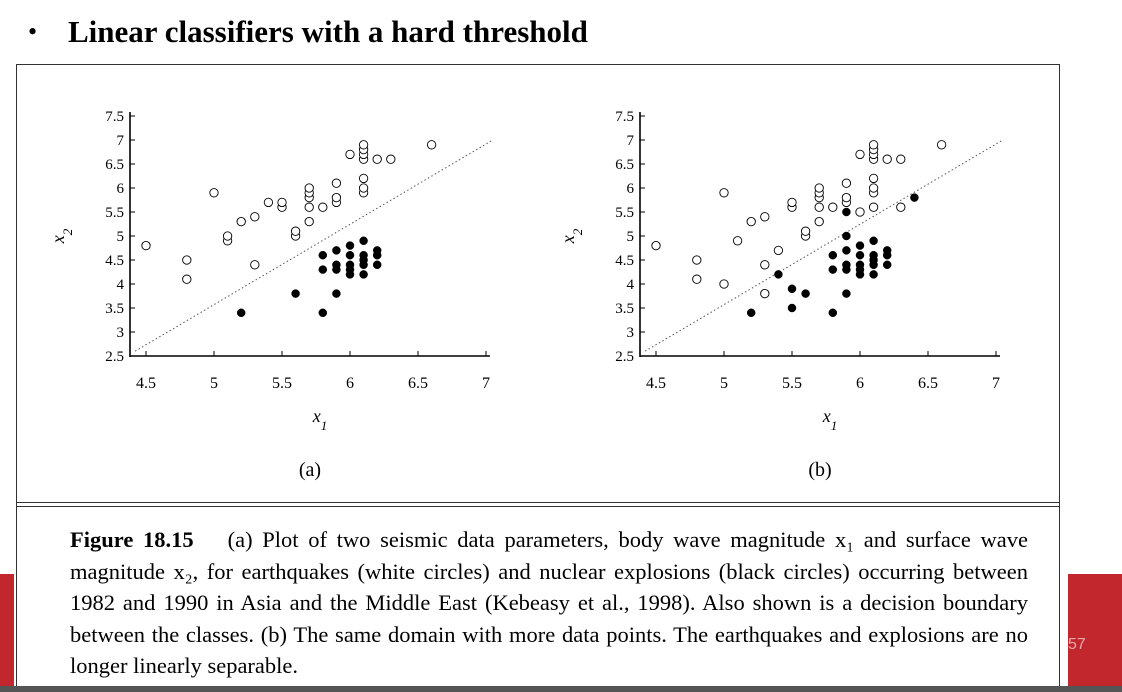  Describe the element at coordinates (631, 237) in the screenshot. I see `y-tick-label: 5` at that location.